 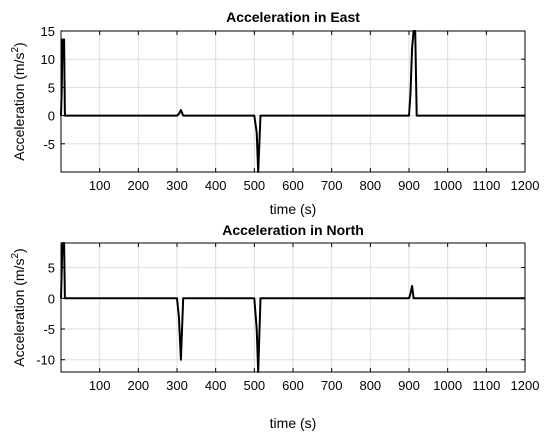 I want to click on x-tick-label-east-800: 800, so click(x=370, y=185).